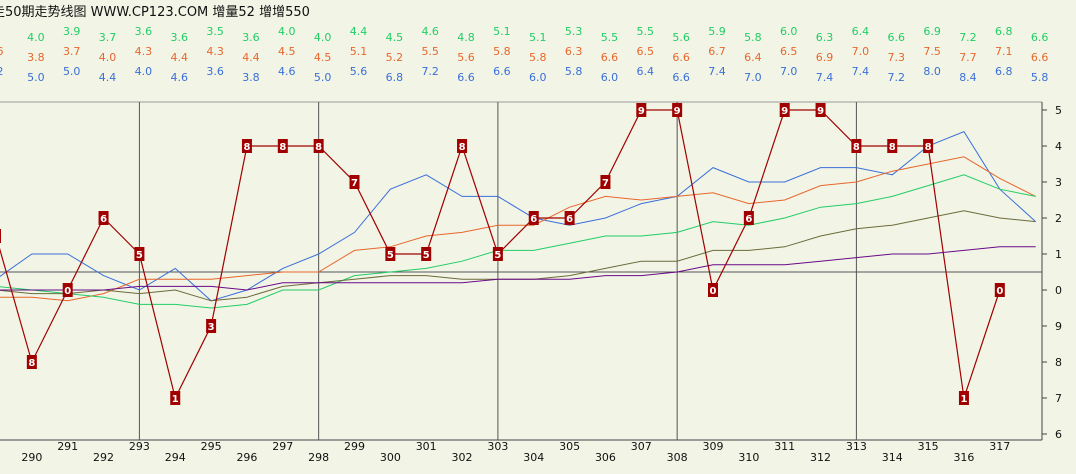  What do you see at coordinates (713, 446) in the screenshot?
I see `x-tick-label: 309` at bounding box center [713, 446].